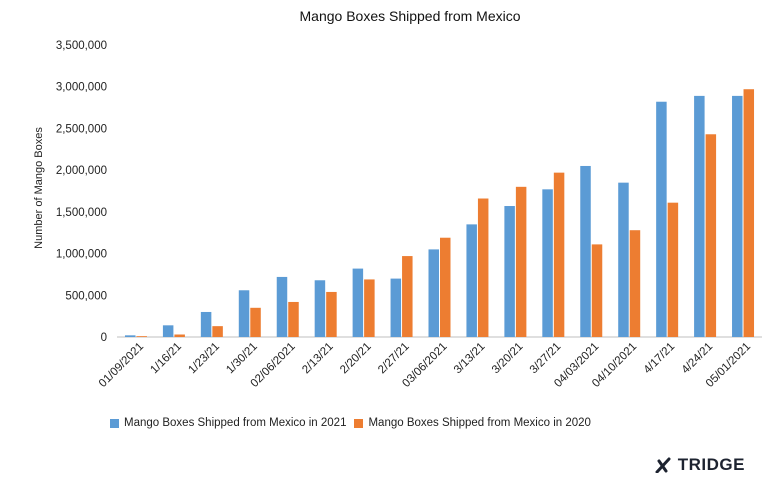  Describe the element at coordinates (394, 359) in the screenshot. I see `x-tick-label: 2/27/21` at that location.